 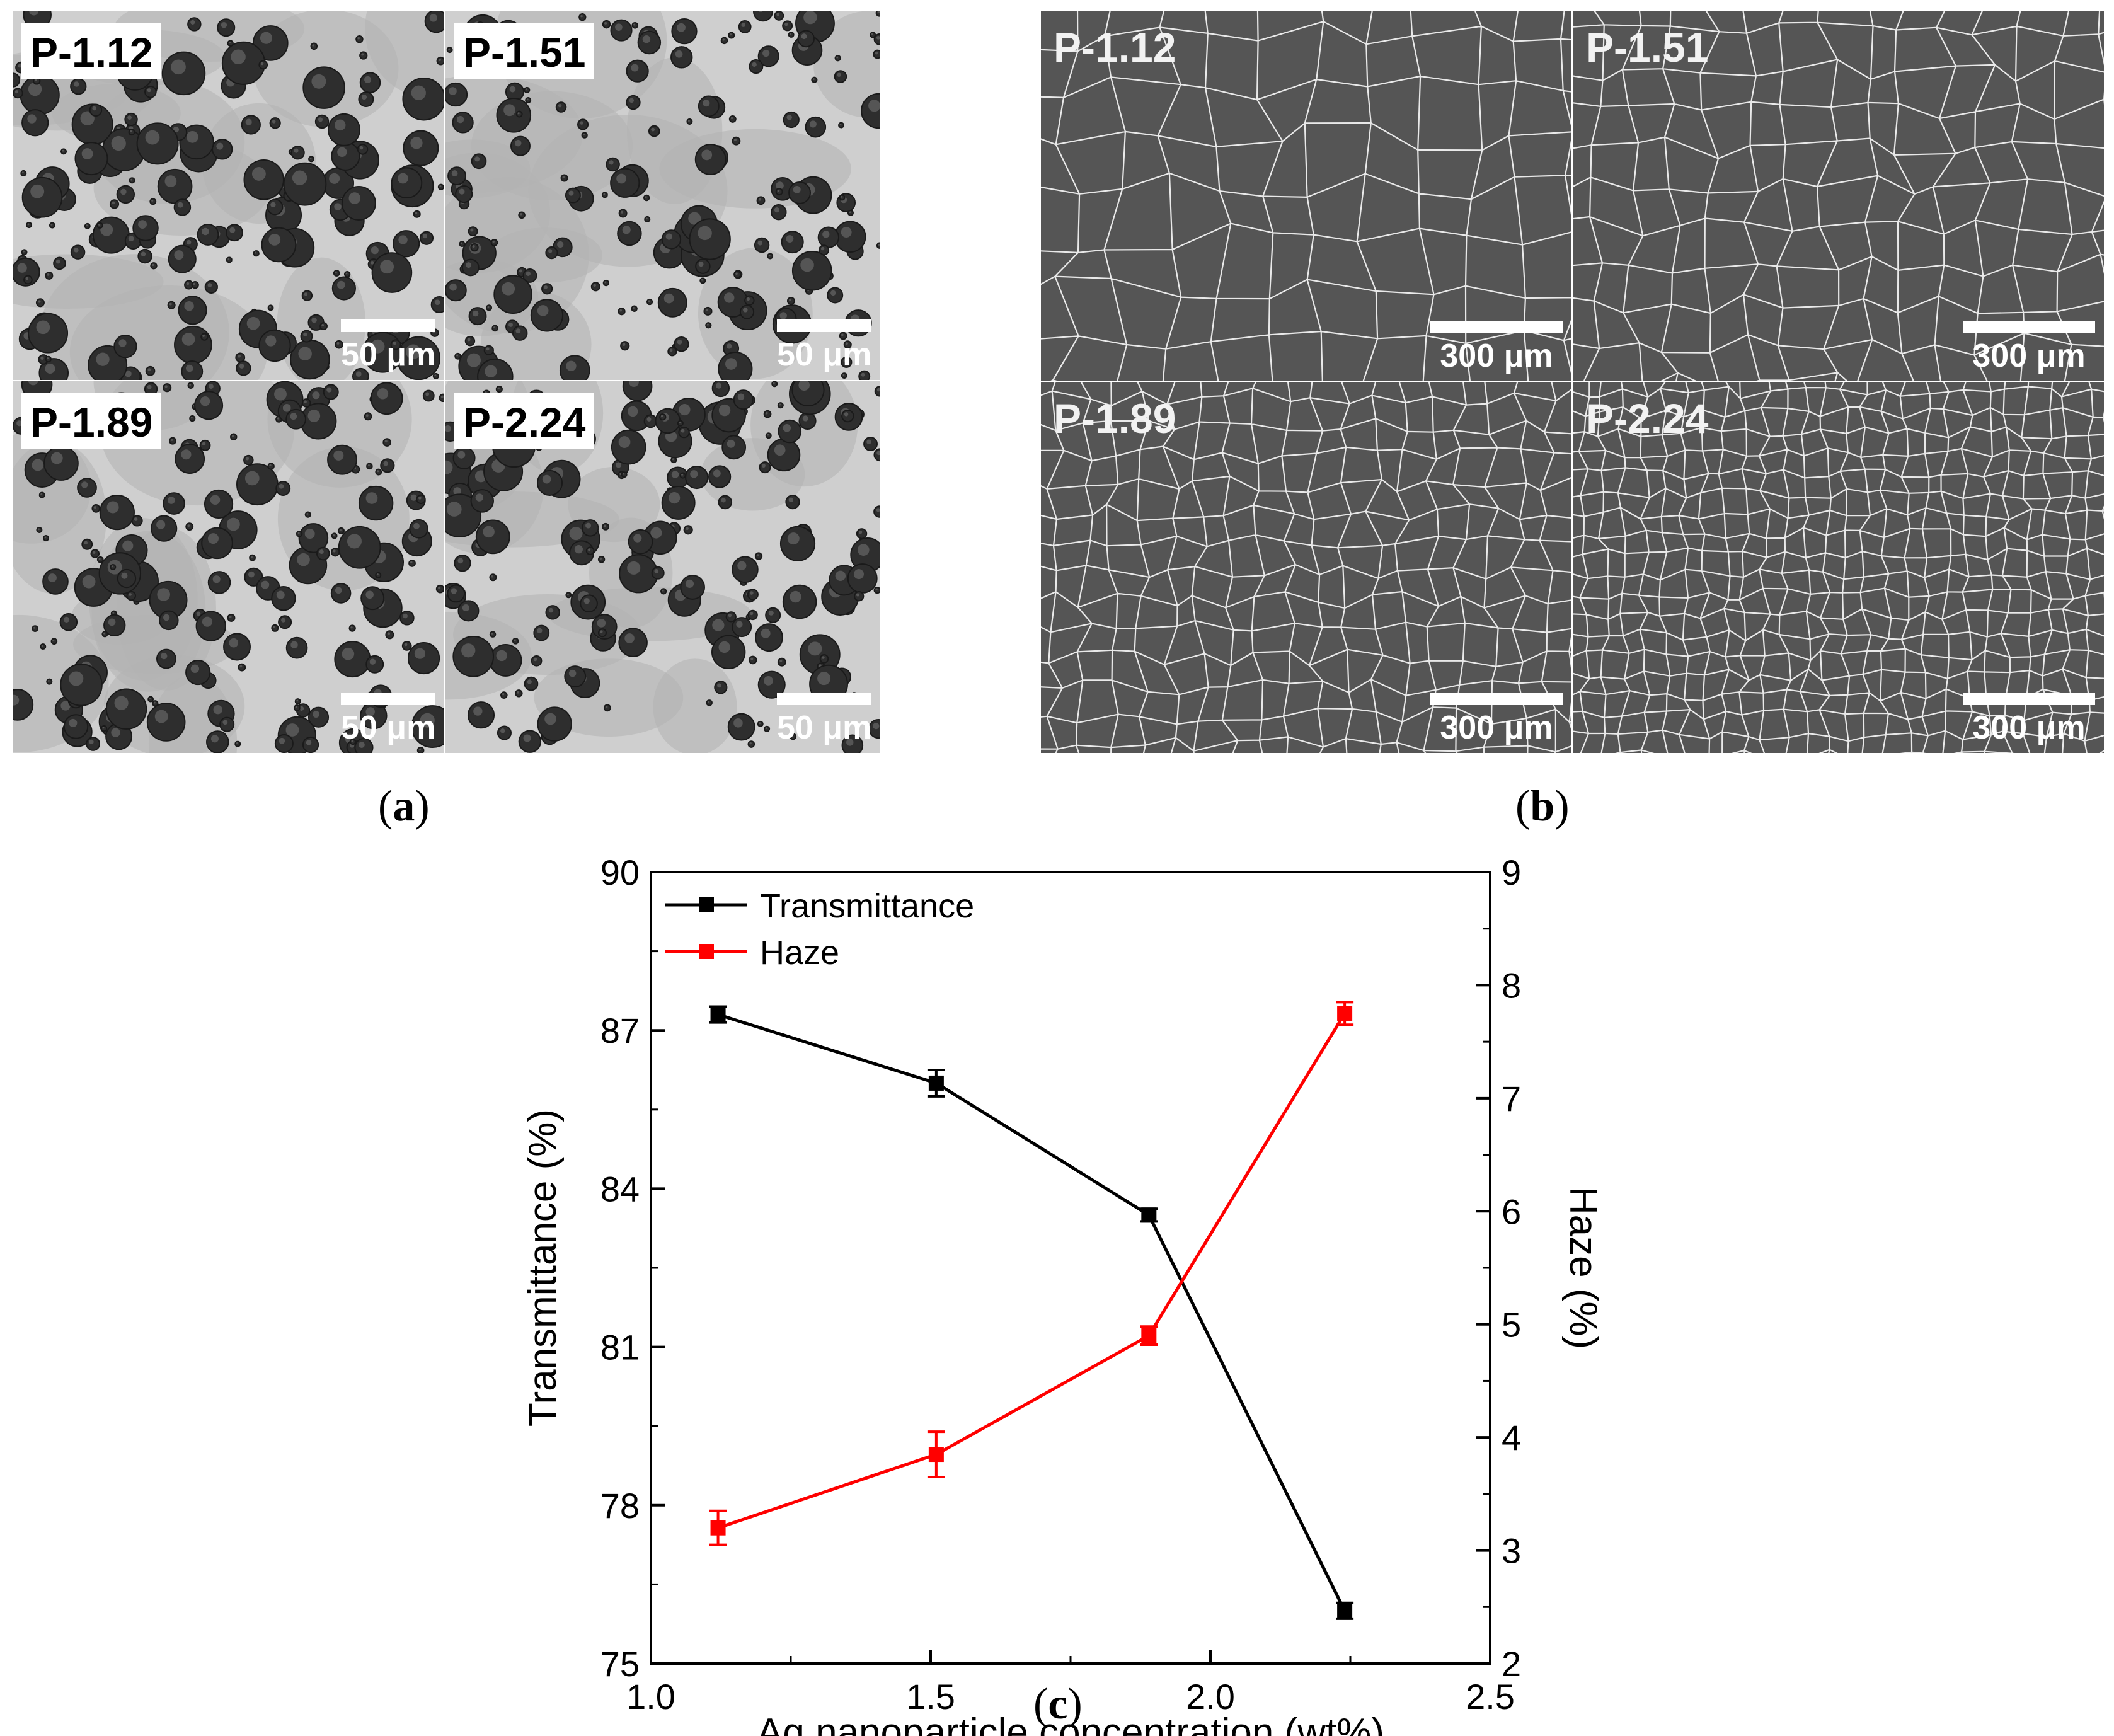 I want to click on panel-b-image-4-label: P-2.24, so click(x=1647, y=418).